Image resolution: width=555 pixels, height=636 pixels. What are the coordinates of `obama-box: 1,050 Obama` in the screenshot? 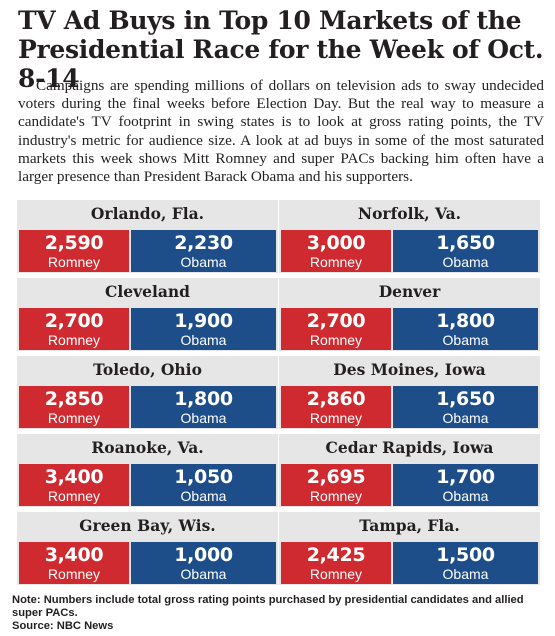 It's located at (203, 485).